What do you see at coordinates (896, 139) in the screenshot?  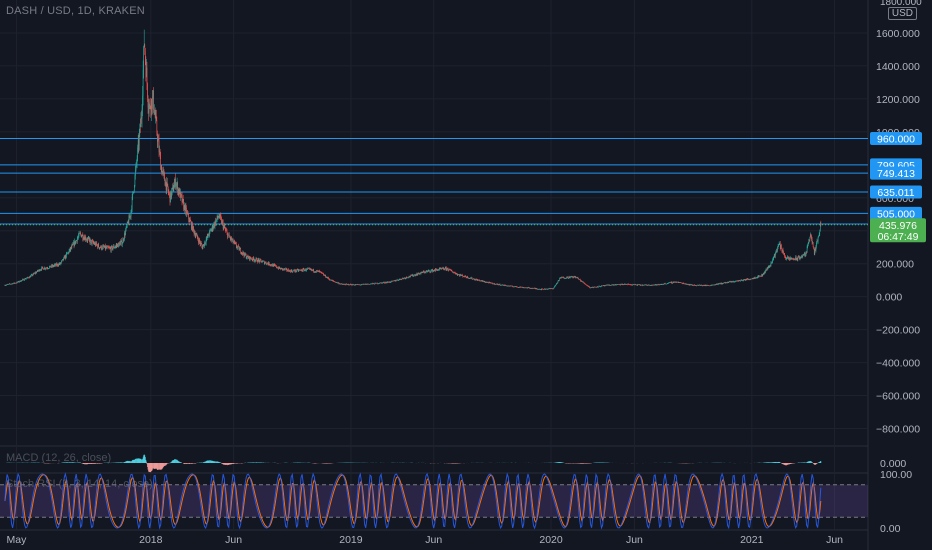 I see `level-tag: 960.000` at bounding box center [896, 139].